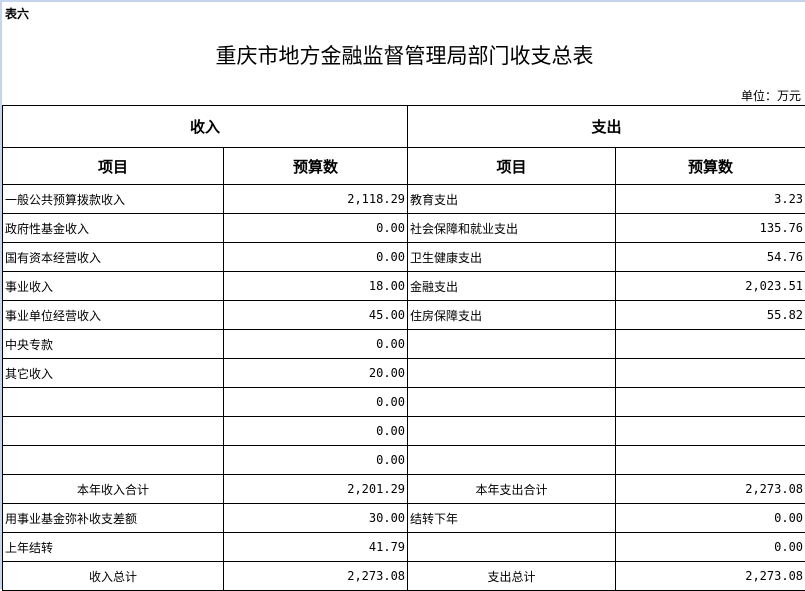 The width and height of the screenshot is (805, 591). What do you see at coordinates (316, 373) in the screenshot?
I see `income-budget-cell: 20.00` at bounding box center [316, 373].